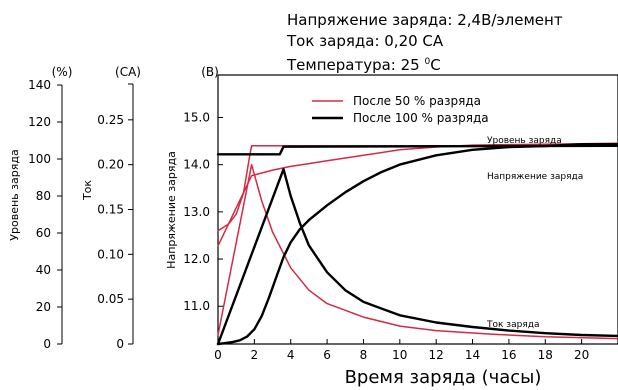  What do you see at coordinates (472, 355) in the screenshot?
I see `x-tick-label: 14` at bounding box center [472, 355].